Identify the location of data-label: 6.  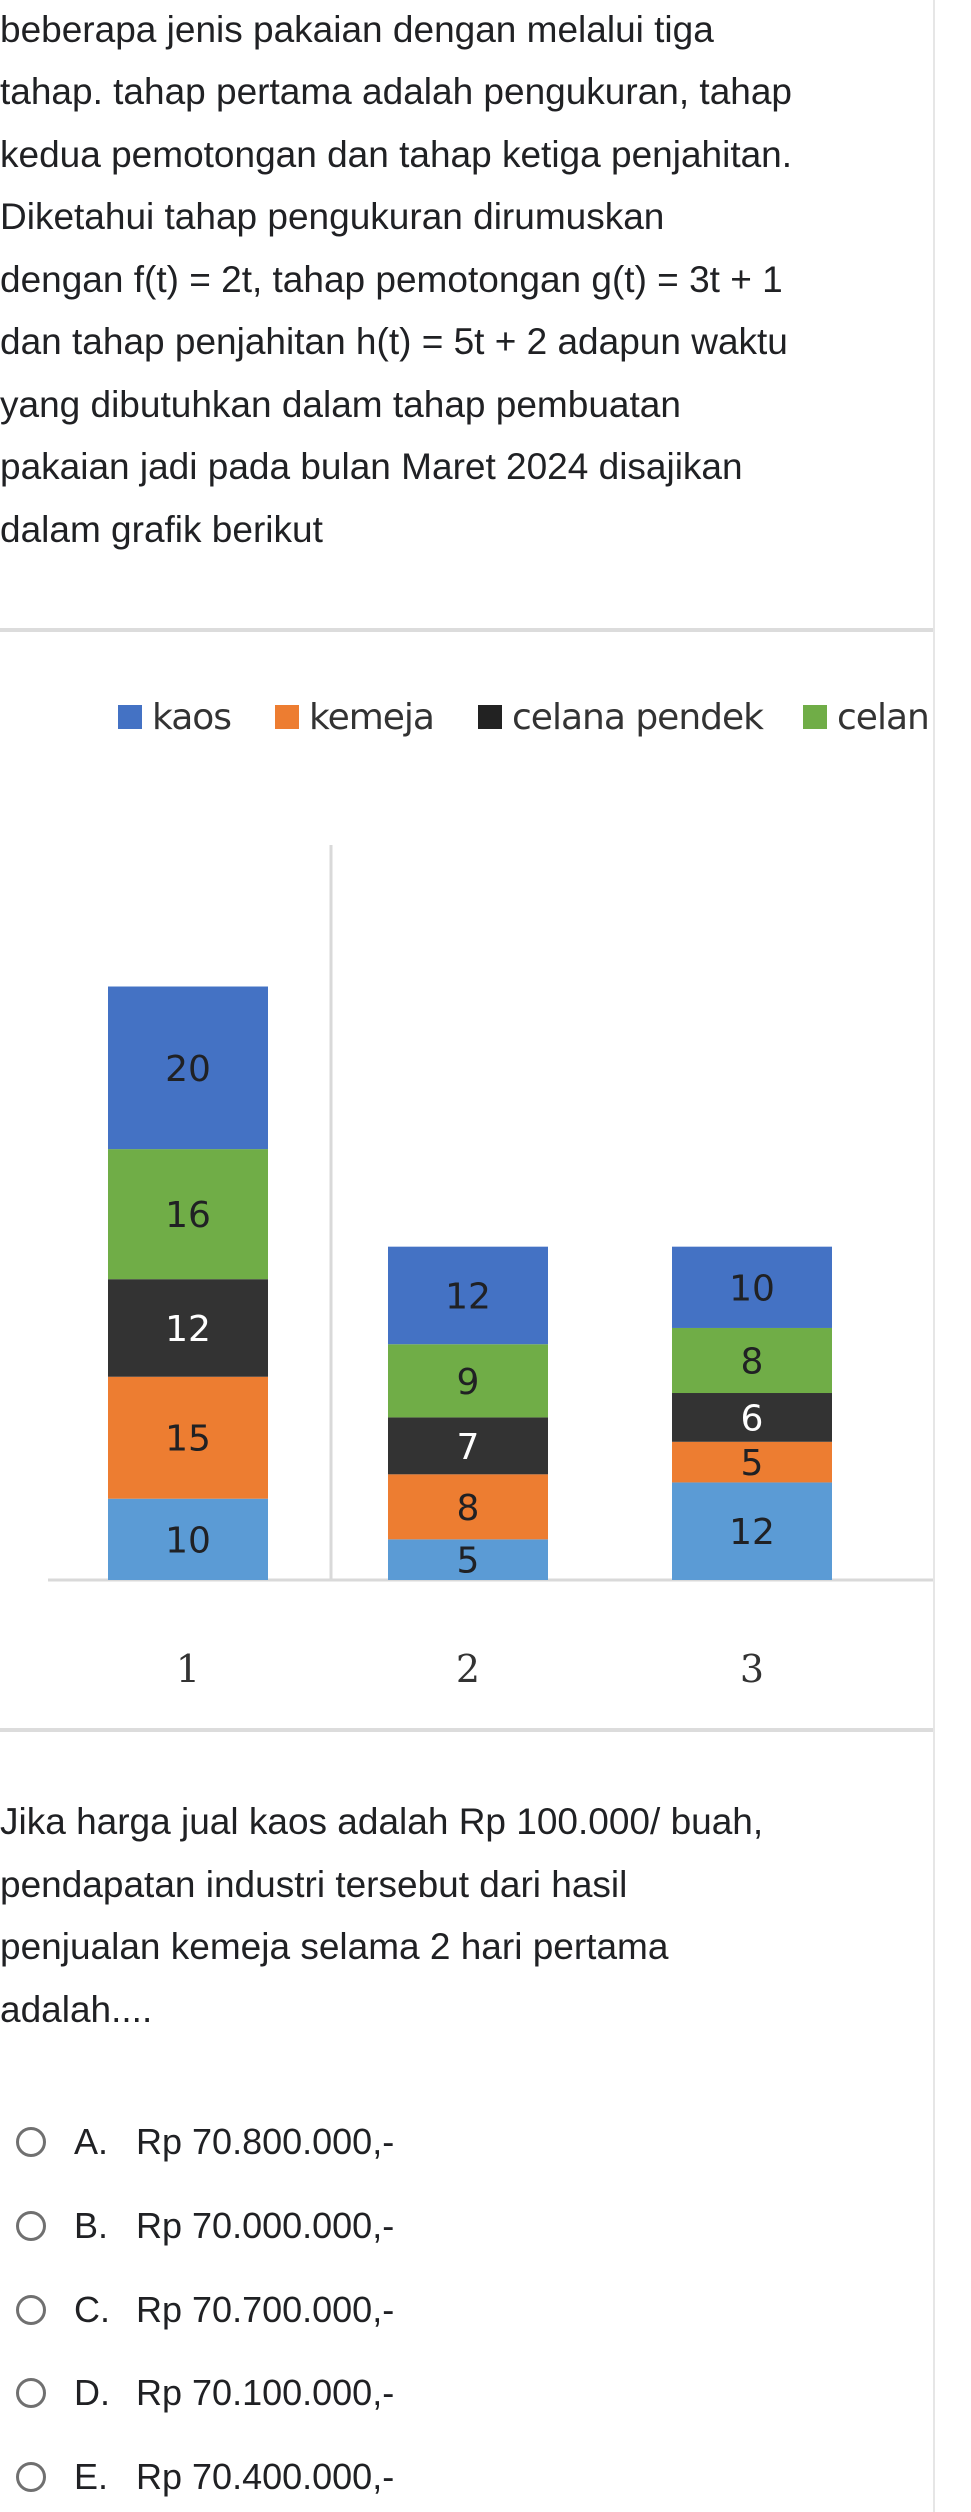
(752, 1418).